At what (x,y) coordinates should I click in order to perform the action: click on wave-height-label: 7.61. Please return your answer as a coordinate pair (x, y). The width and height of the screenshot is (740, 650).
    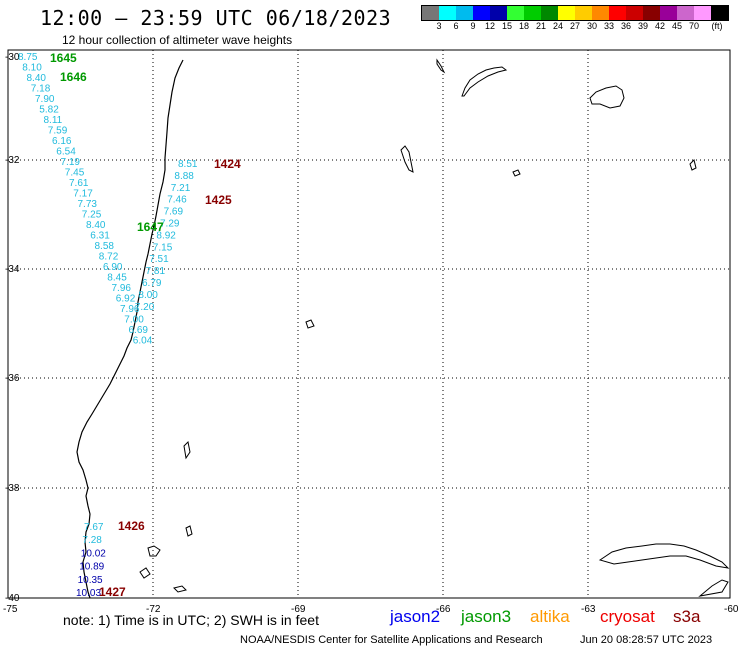
    Looking at the image, I should click on (79, 183).